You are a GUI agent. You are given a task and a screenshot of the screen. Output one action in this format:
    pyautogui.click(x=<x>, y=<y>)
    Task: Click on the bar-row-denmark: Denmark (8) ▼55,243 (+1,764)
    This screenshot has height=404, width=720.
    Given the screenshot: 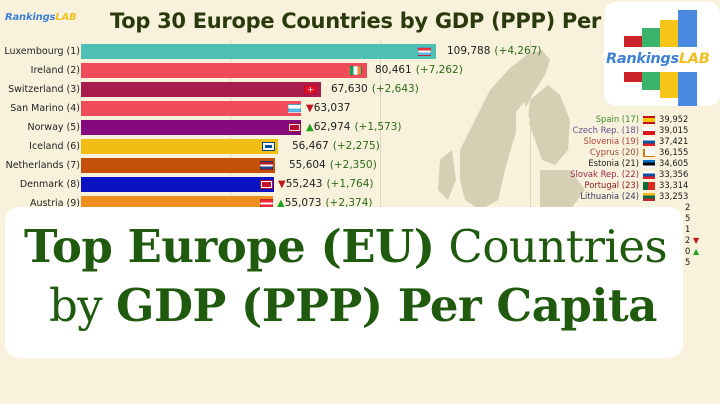 What is the action you would take?
    pyautogui.click(x=300, y=184)
    